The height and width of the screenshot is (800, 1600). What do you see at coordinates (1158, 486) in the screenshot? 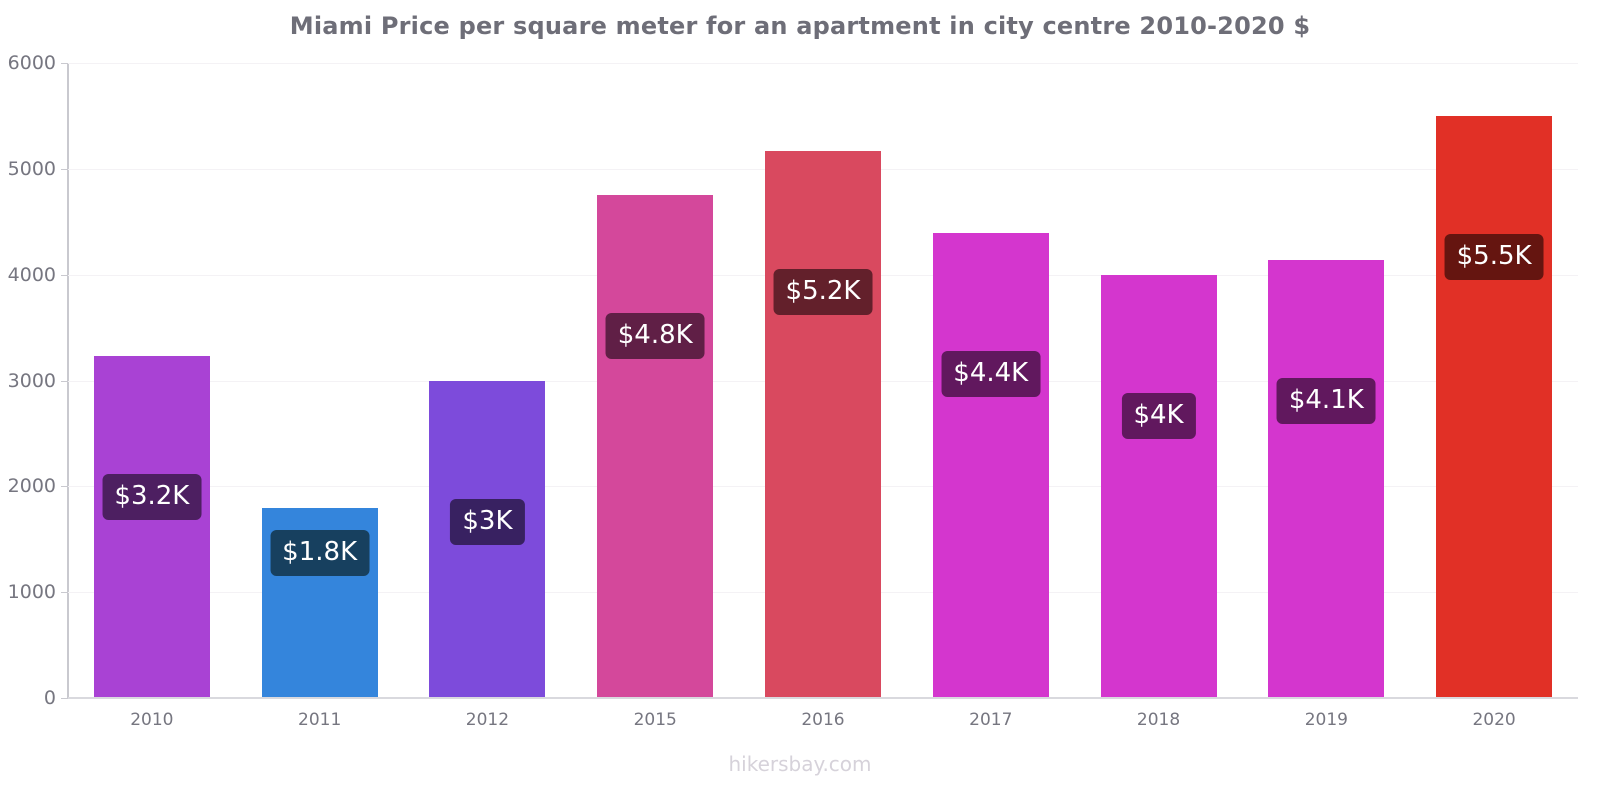
I see `bar: $4K` at bounding box center [1158, 486].